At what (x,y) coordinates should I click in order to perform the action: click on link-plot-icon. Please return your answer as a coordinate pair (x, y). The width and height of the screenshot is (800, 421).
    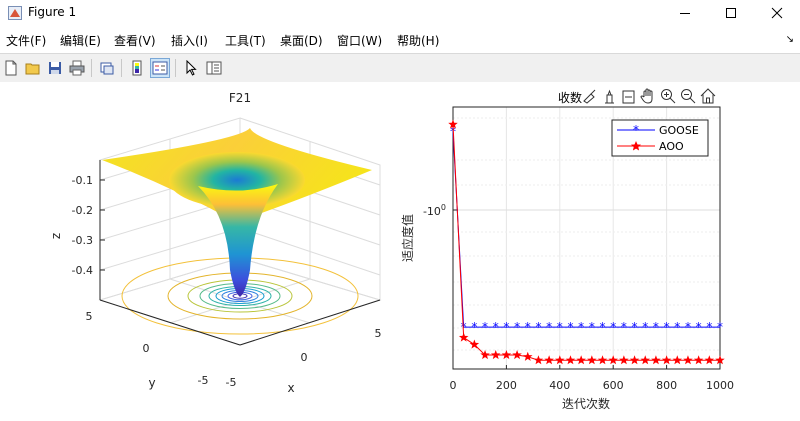
    Looking at the image, I should click on (107, 68).